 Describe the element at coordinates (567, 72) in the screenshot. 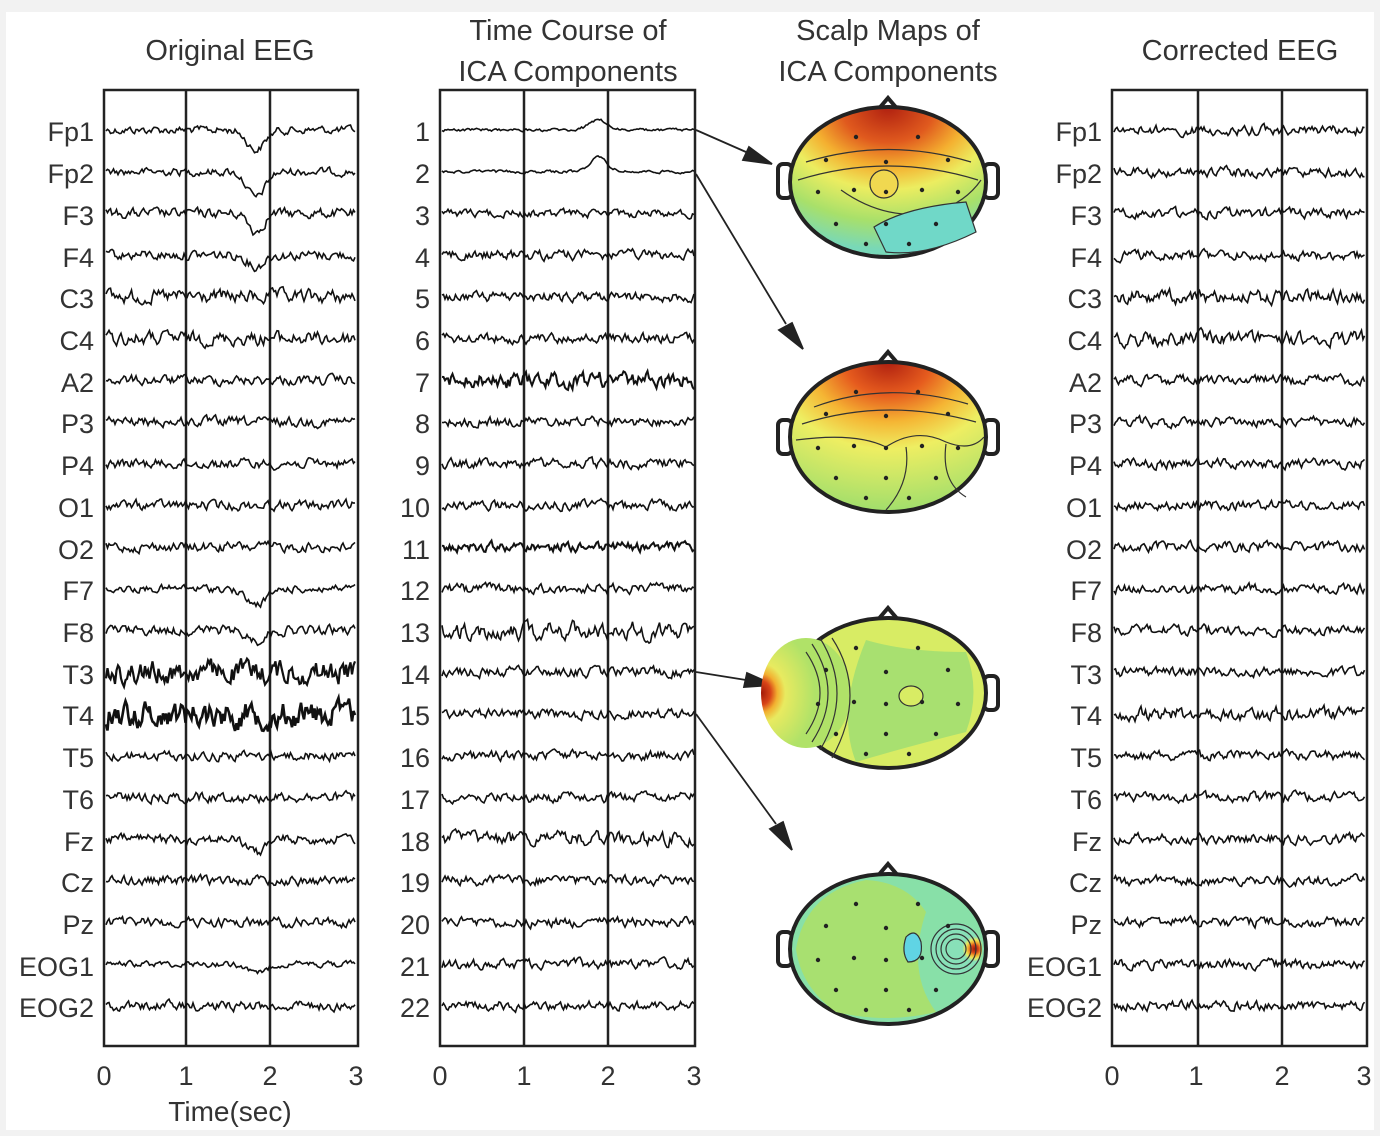

I see `ica-time-course-title-2: ICA Components` at that location.